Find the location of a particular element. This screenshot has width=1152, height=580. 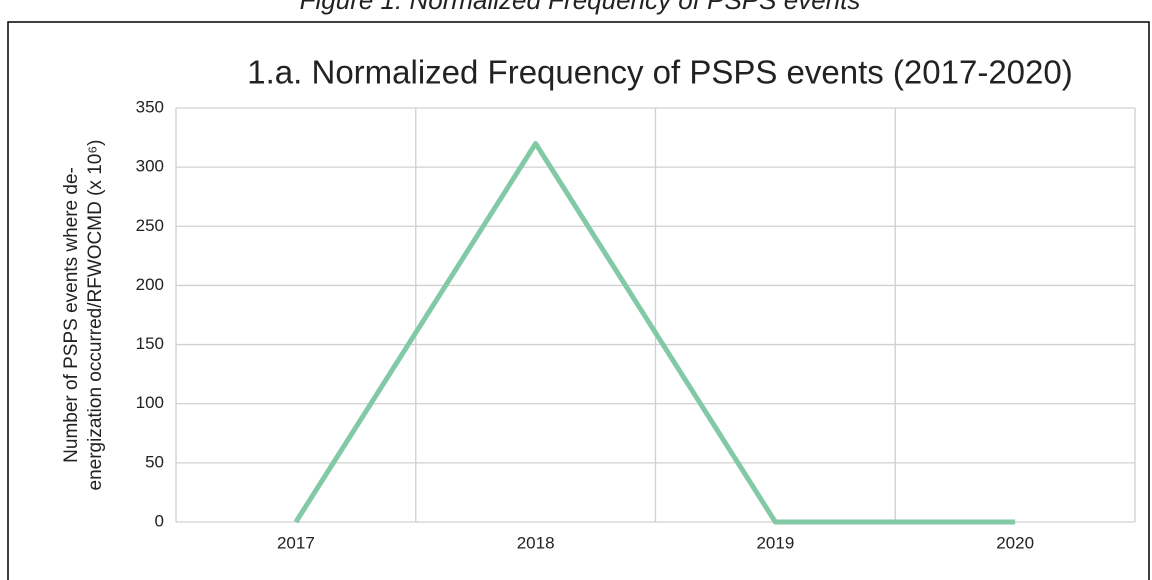

x-tick-label: 2018 is located at coordinates (536, 542).